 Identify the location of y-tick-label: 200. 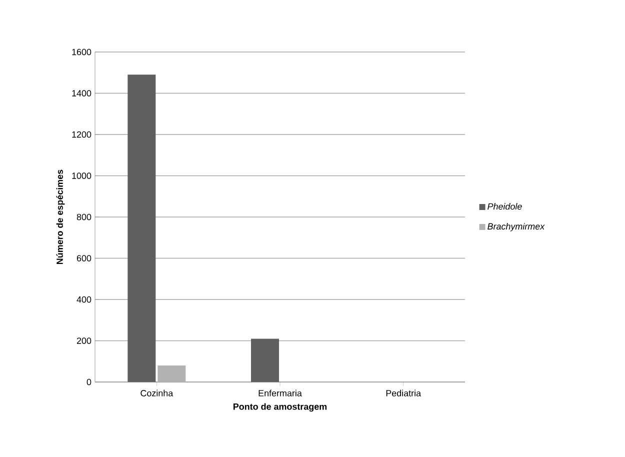
(84, 341).